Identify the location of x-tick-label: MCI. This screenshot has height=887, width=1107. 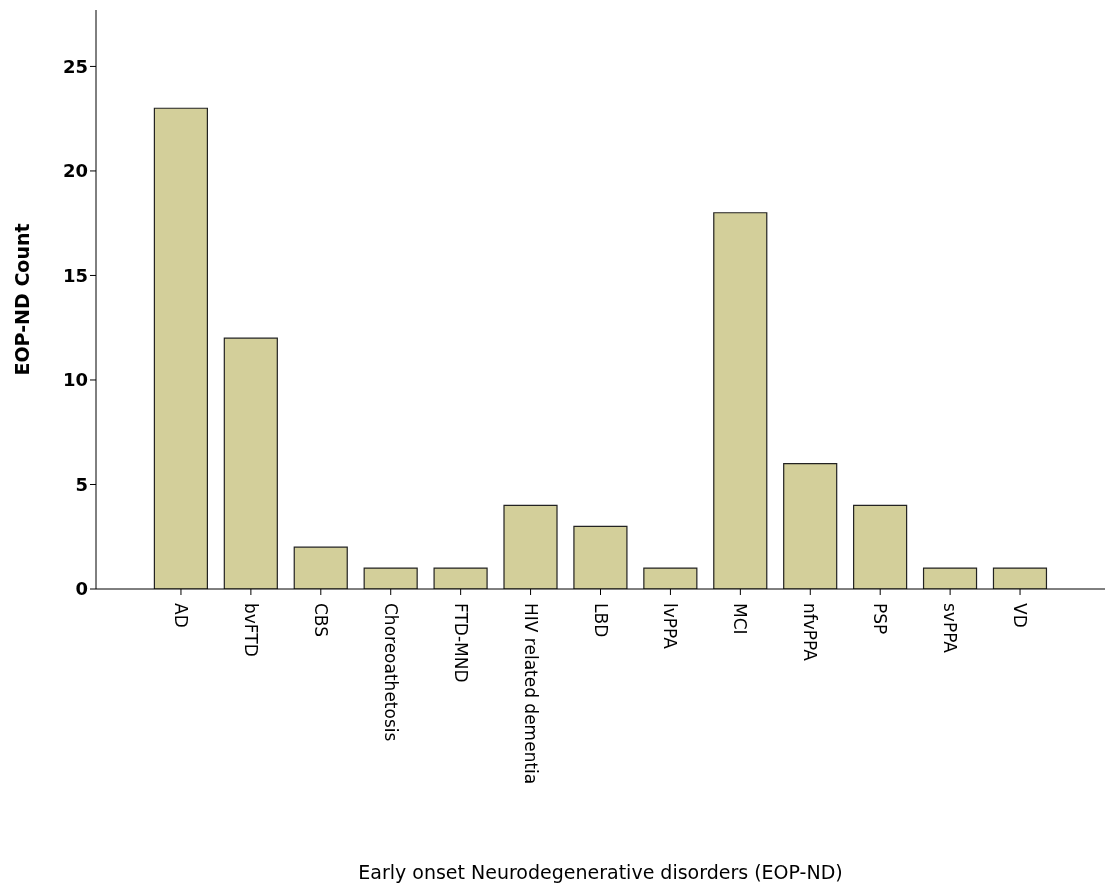
(740, 619).